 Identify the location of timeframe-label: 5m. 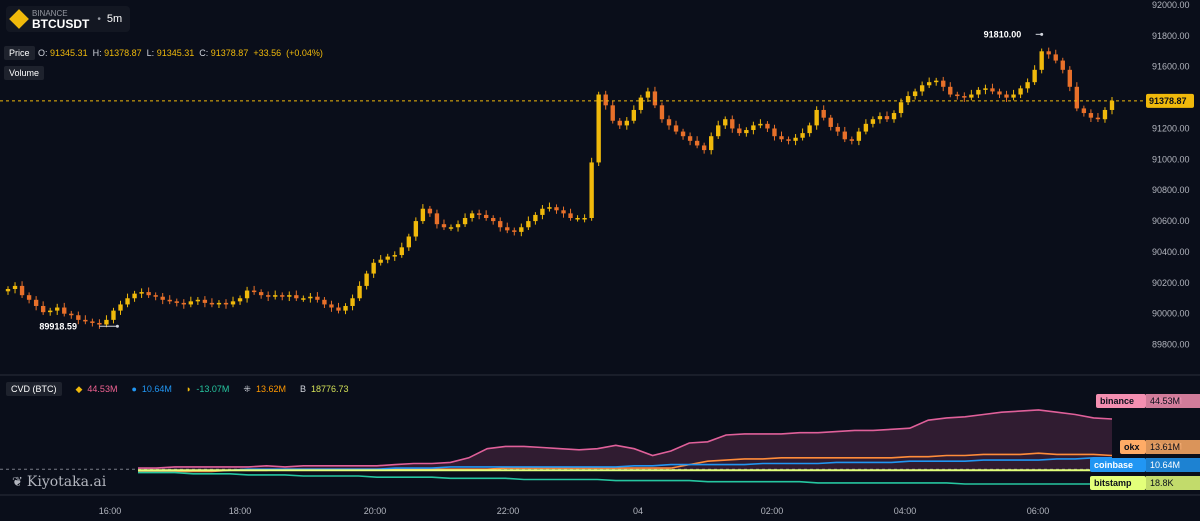
(114, 19).